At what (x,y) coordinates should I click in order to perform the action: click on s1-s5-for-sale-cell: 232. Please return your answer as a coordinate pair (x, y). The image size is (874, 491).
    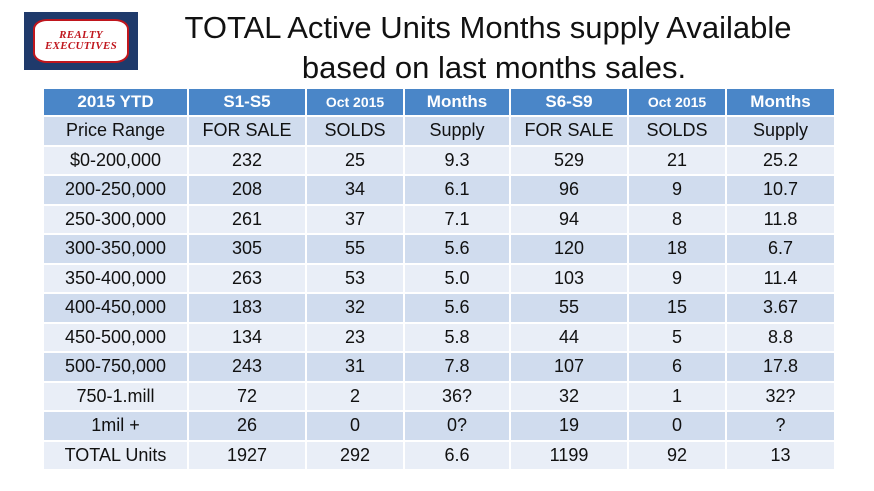
    Looking at the image, I should click on (247, 160).